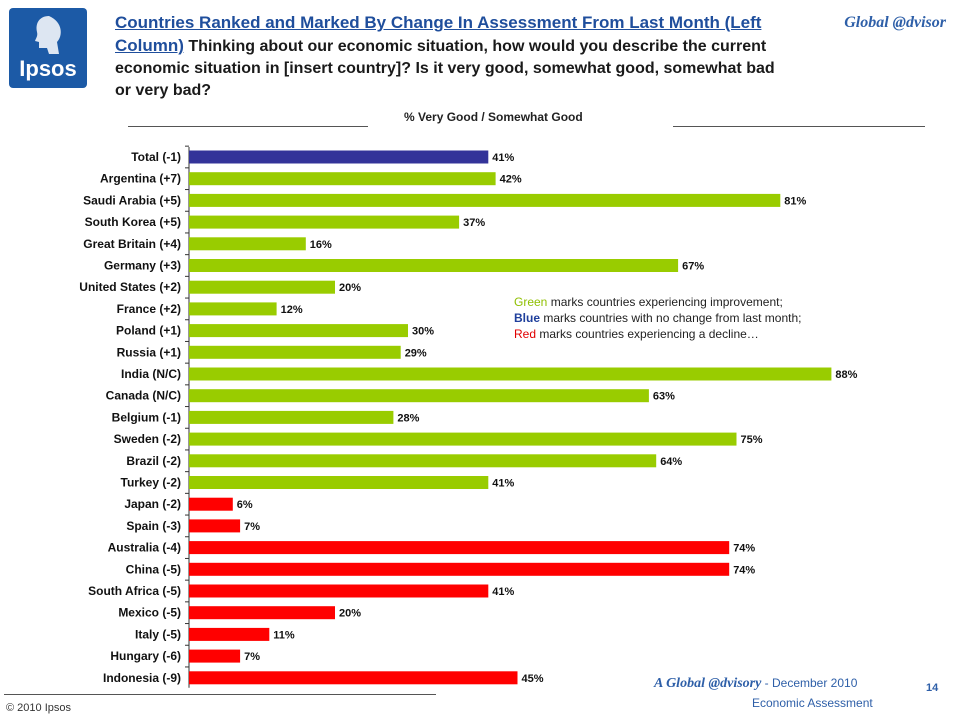 This screenshot has width=960, height=720. What do you see at coordinates (151, 483) in the screenshot?
I see `category-label: Turkey (-2)` at bounding box center [151, 483].